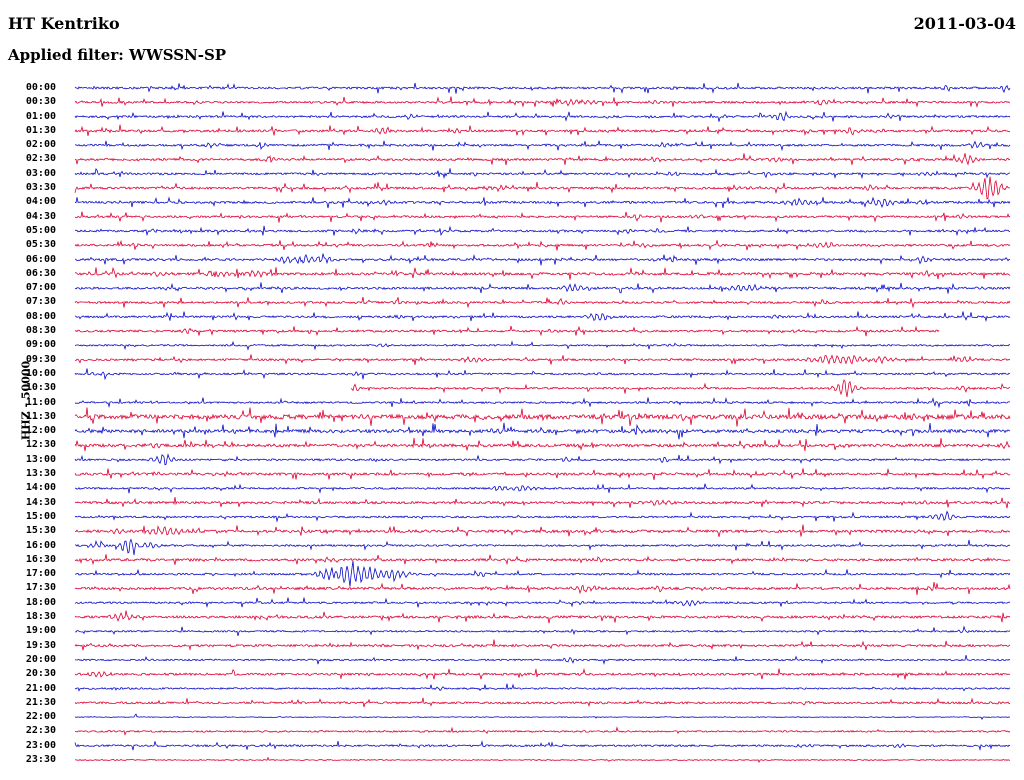 The image size is (1024, 780). What do you see at coordinates (64, 23) in the screenshot?
I see `station-title: HT Kentriko` at bounding box center [64, 23].